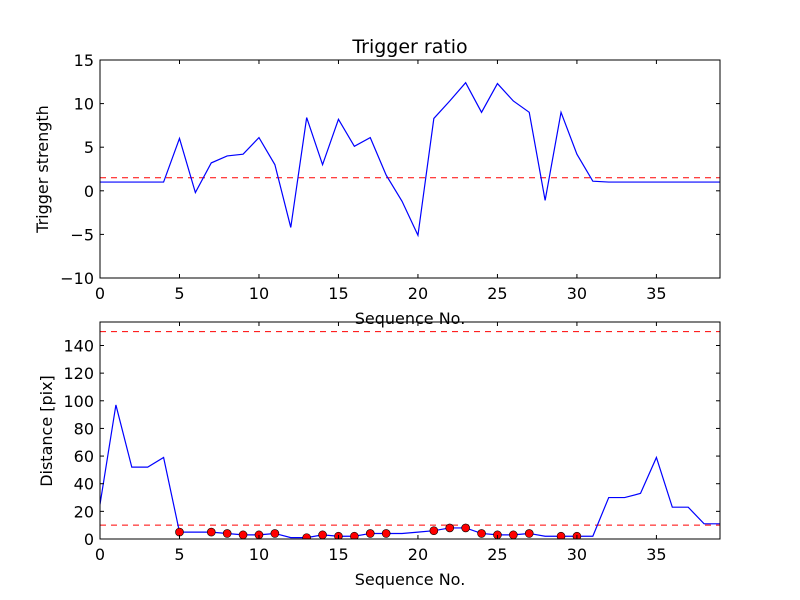 Image resolution: width=800 pixels, height=600 pixels. I want to click on y-tick-label: 140, so click(78, 345).